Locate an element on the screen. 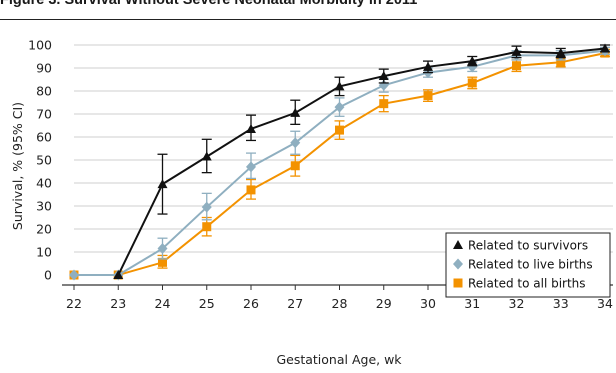 Image resolution: width=616 pixels, height=373 pixels. legend-label: Related to live births is located at coordinates (530, 265).